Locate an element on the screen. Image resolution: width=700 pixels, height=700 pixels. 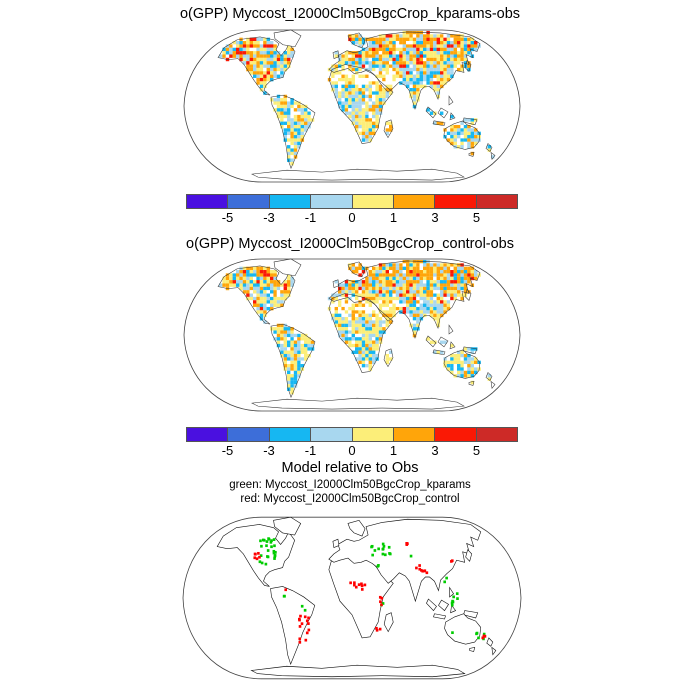
kparams-better-patches is located at coordinates (372, 589).